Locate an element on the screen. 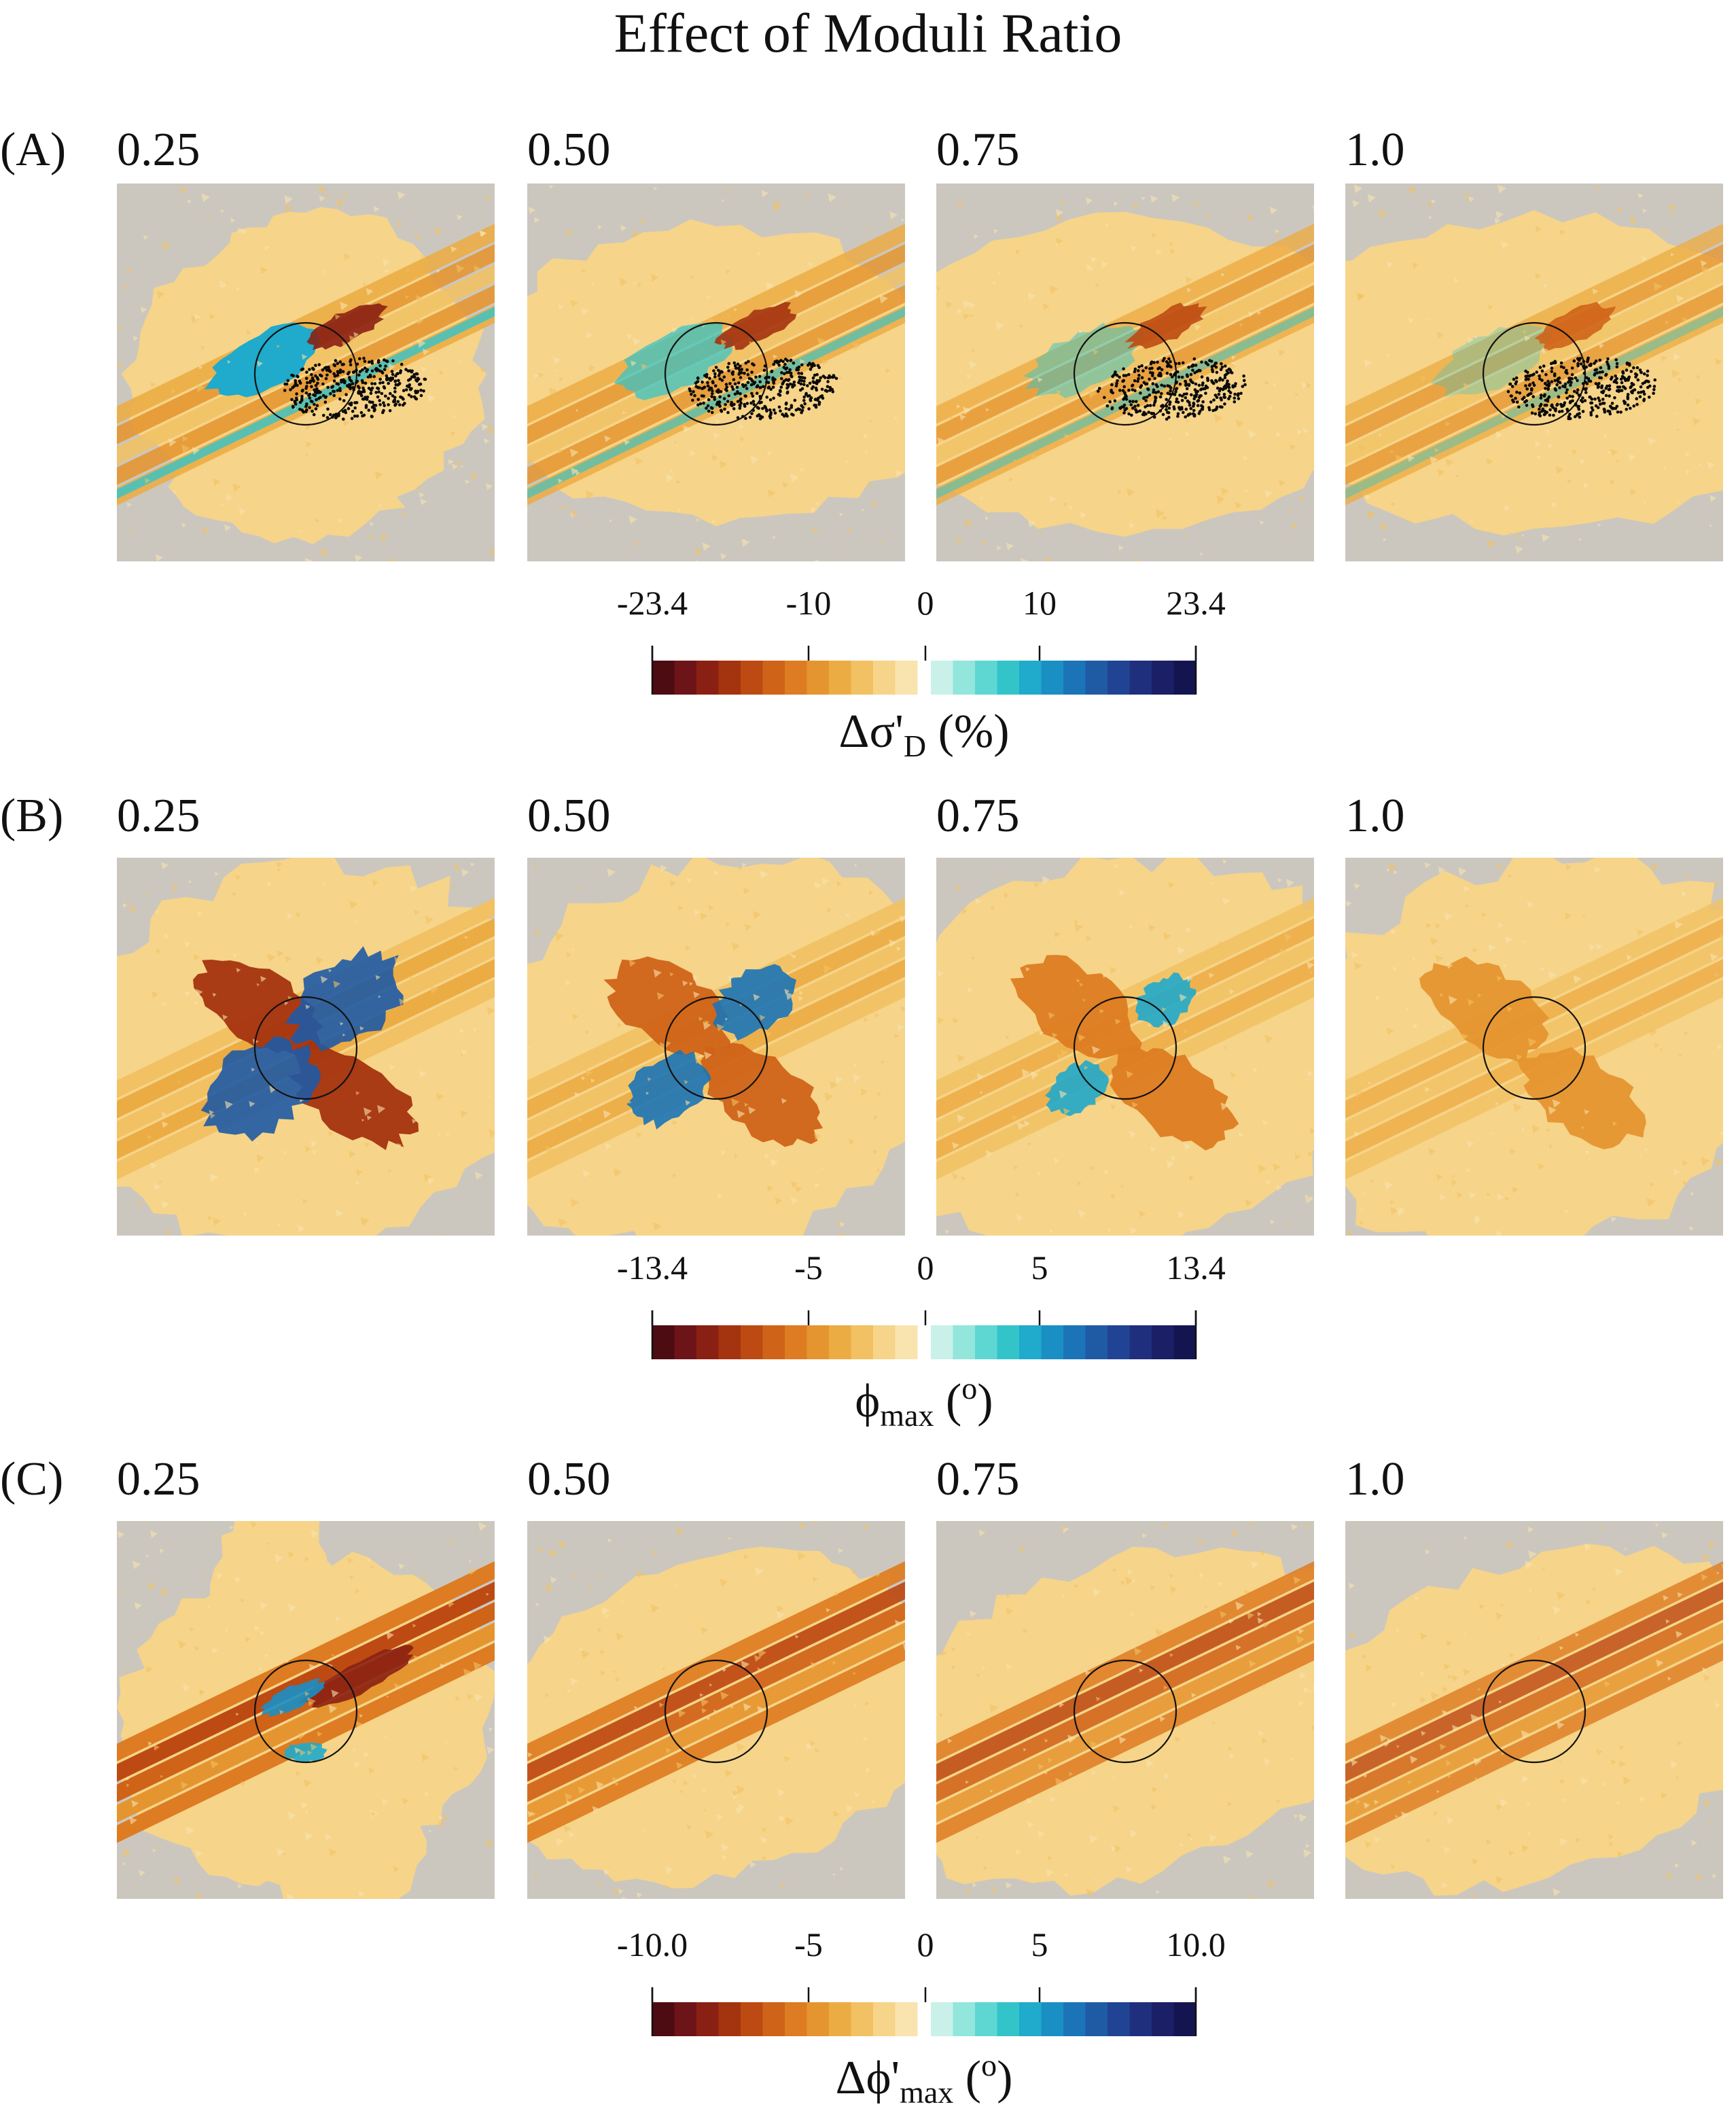 This screenshot has width=1736, height=2113. row-label: (B) is located at coordinates (32, 816).